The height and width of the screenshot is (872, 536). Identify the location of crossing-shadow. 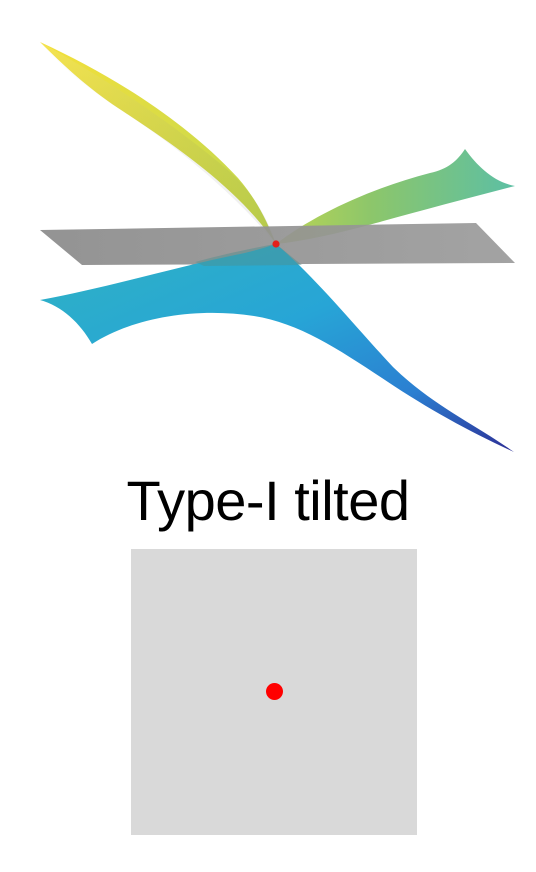
(248, 255).